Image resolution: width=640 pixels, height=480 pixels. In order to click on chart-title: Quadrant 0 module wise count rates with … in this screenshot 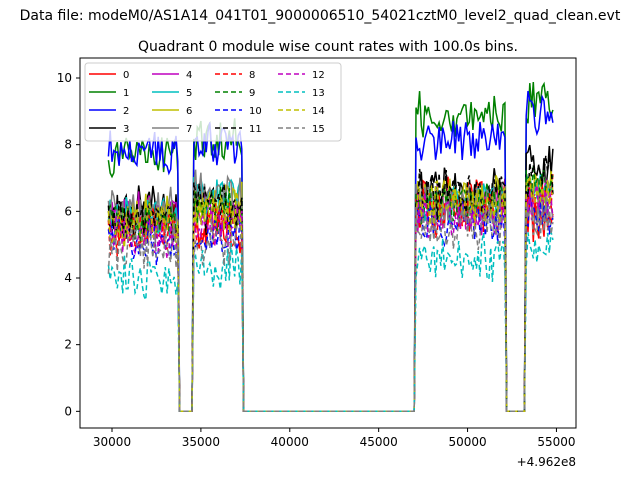, I will do `click(328, 47)`.